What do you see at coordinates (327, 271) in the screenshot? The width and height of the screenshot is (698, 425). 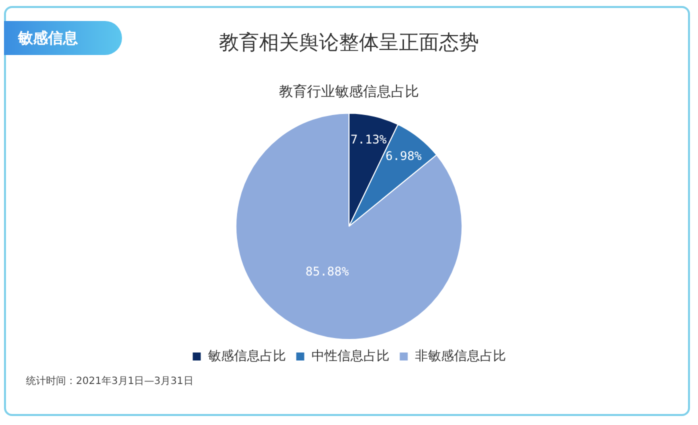 I see `data-label: 85.88%` at bounding box center [327, 271].